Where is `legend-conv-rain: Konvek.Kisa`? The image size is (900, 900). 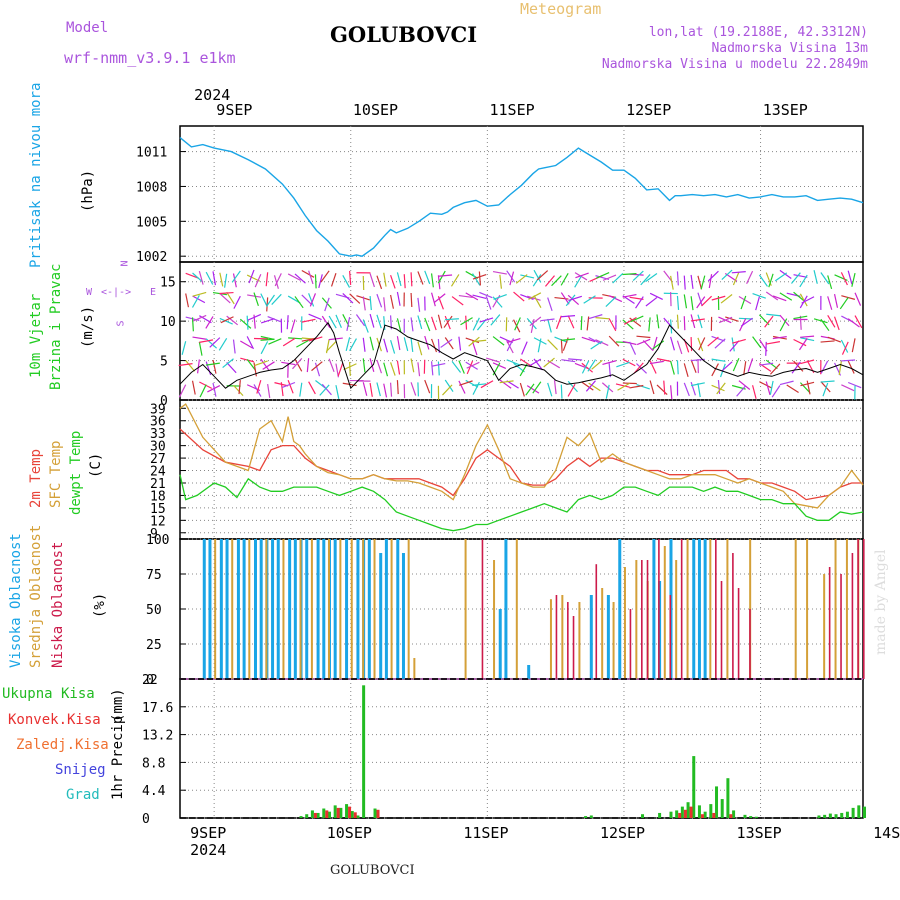 legend-conv-rain: Konvek.Kisa is located at coordinates (54, 720).